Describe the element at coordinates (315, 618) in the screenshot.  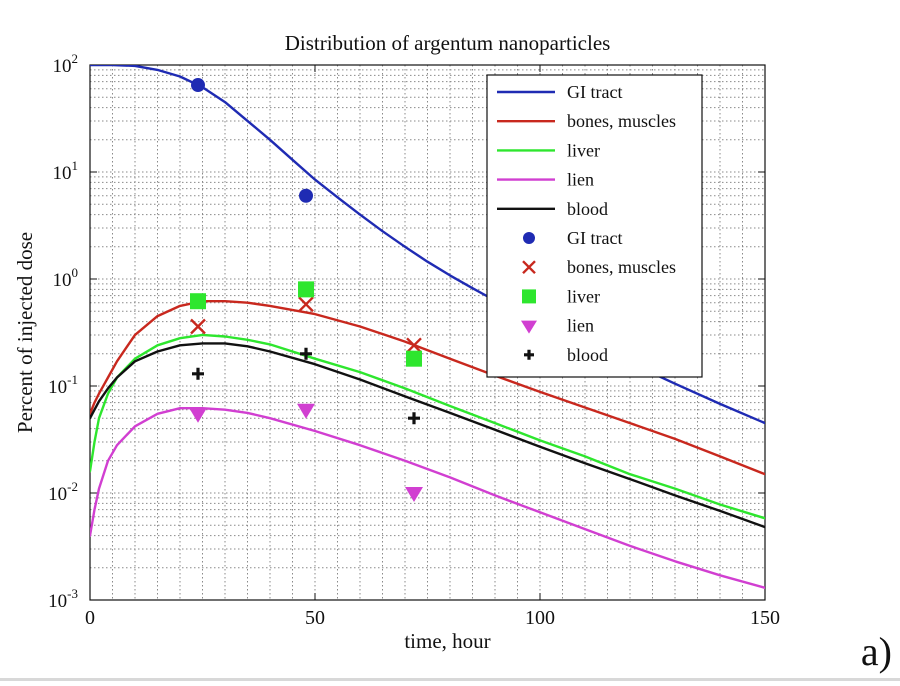
I see `x-tick-label: 50` at that location.